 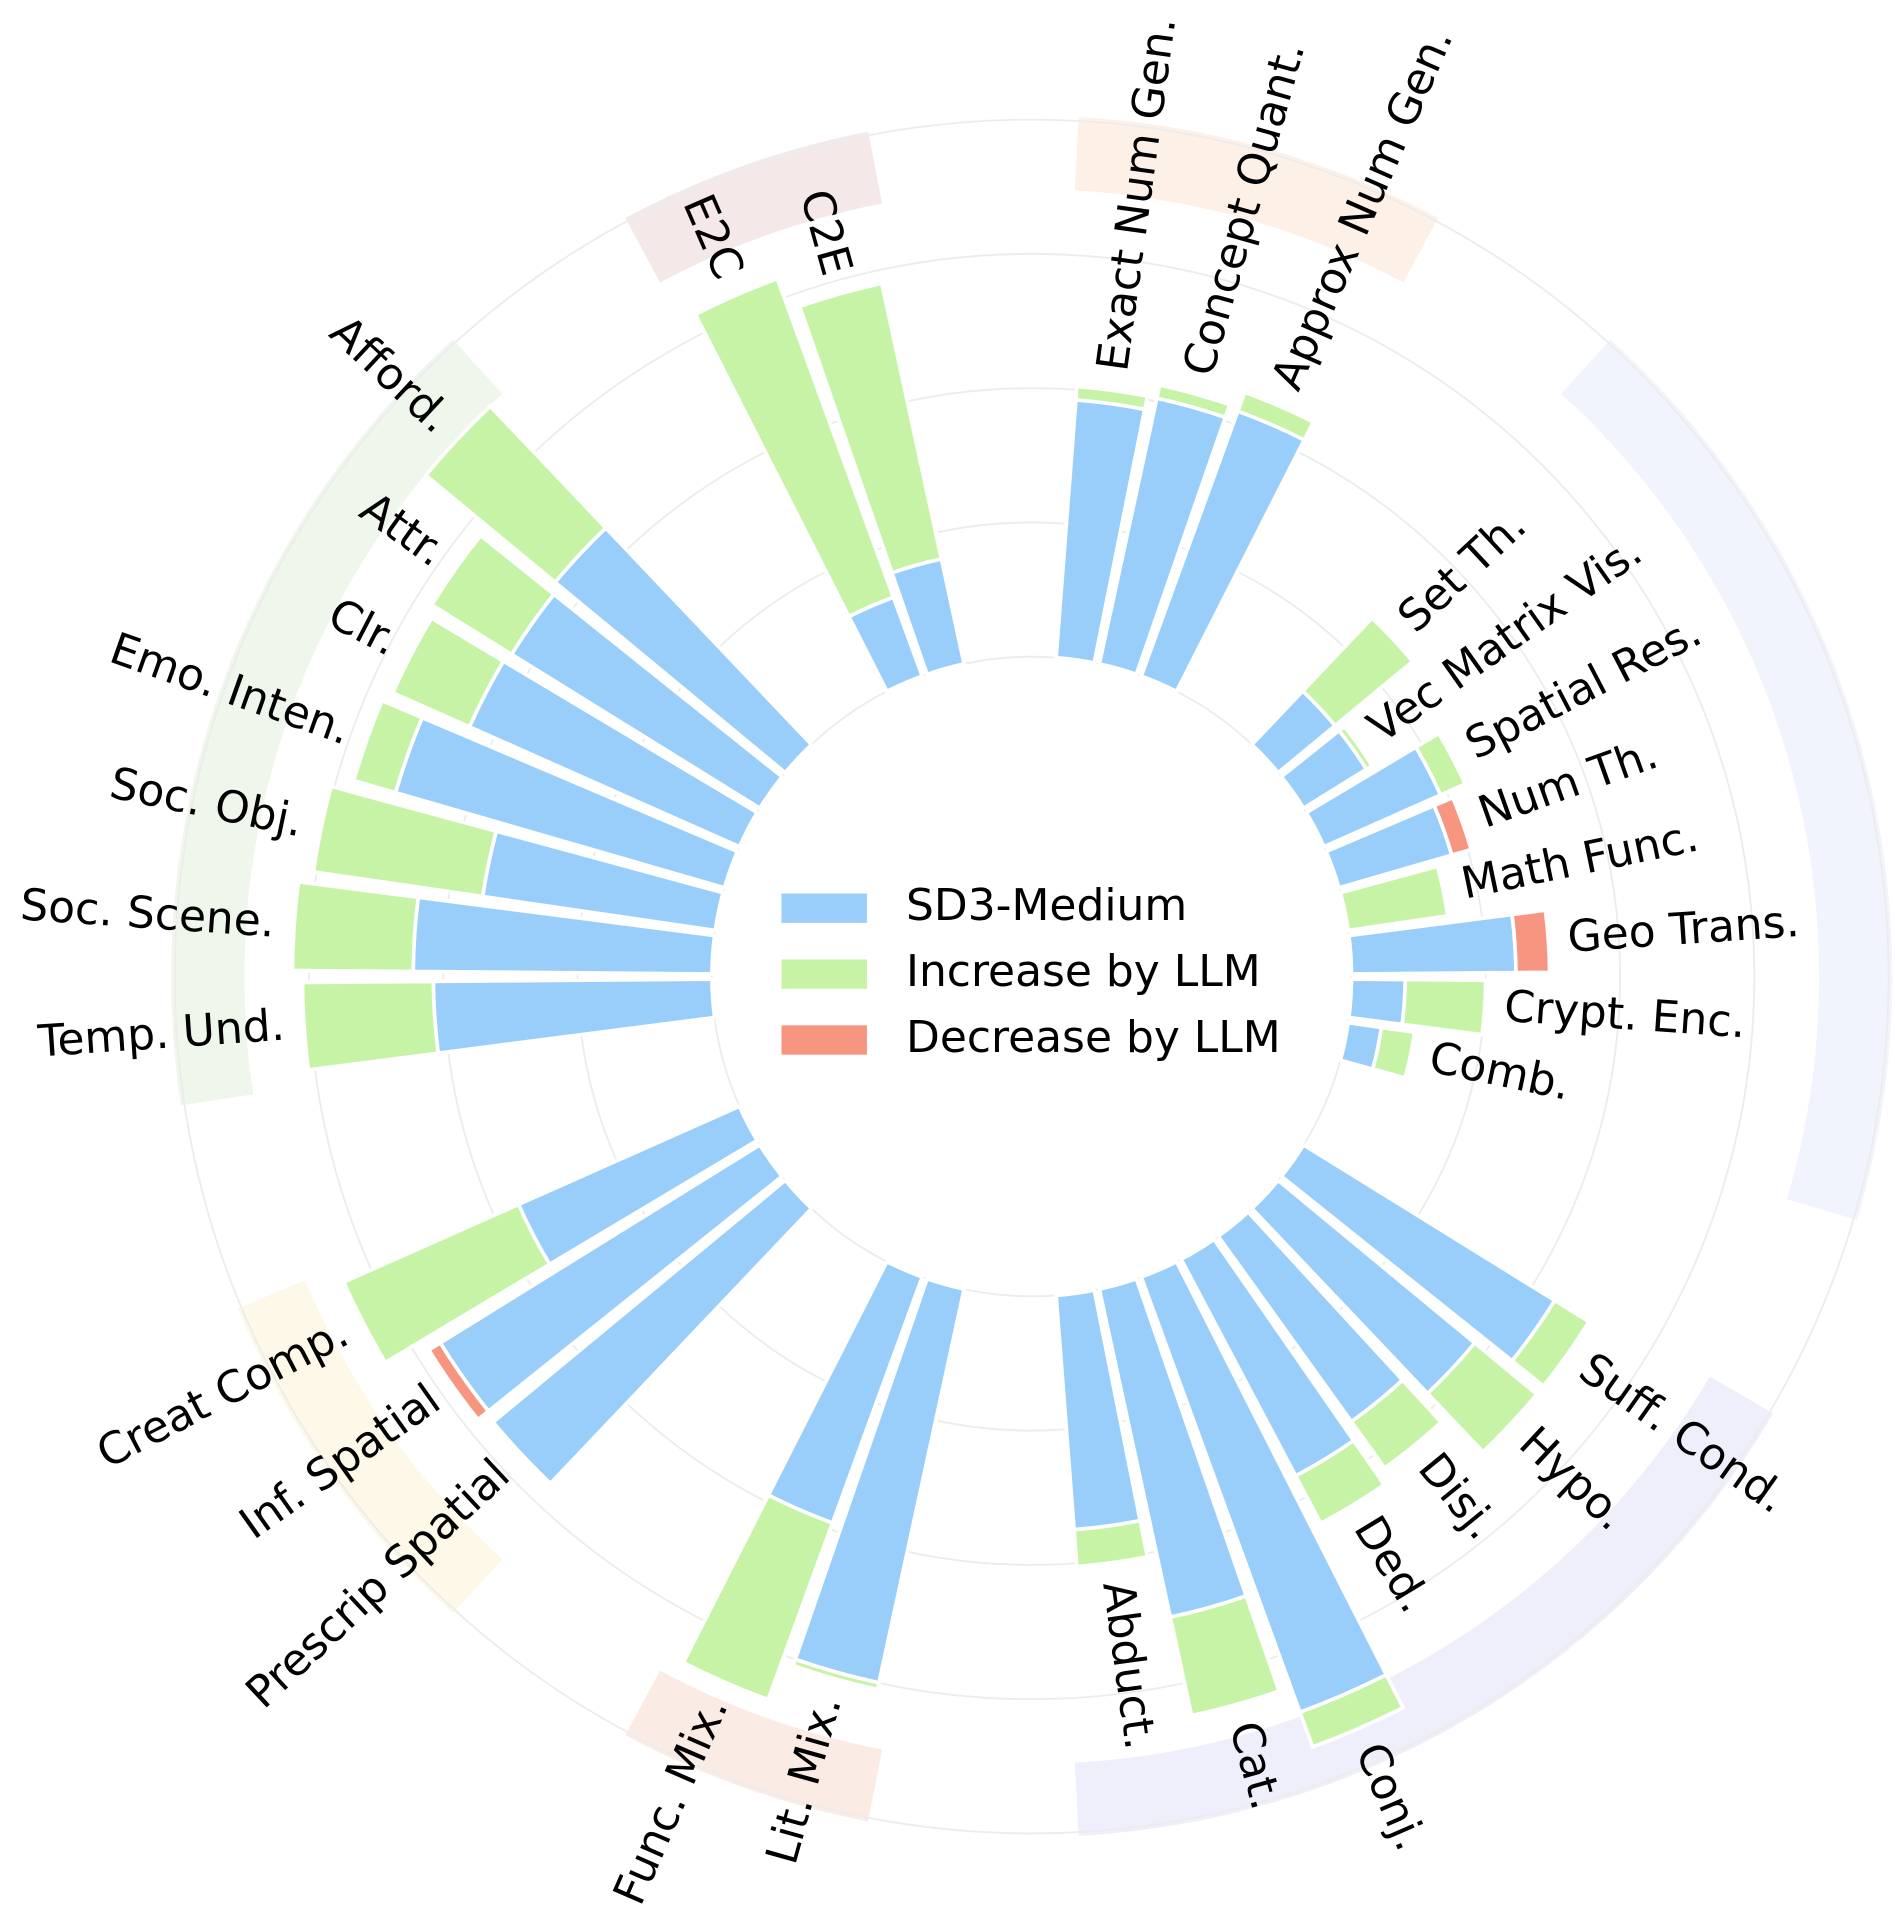 What do you see at coordinates (1046, 905) in the screenshot?
I see `legend-label: SD3-Medium` at bounding box center [1046, 905].